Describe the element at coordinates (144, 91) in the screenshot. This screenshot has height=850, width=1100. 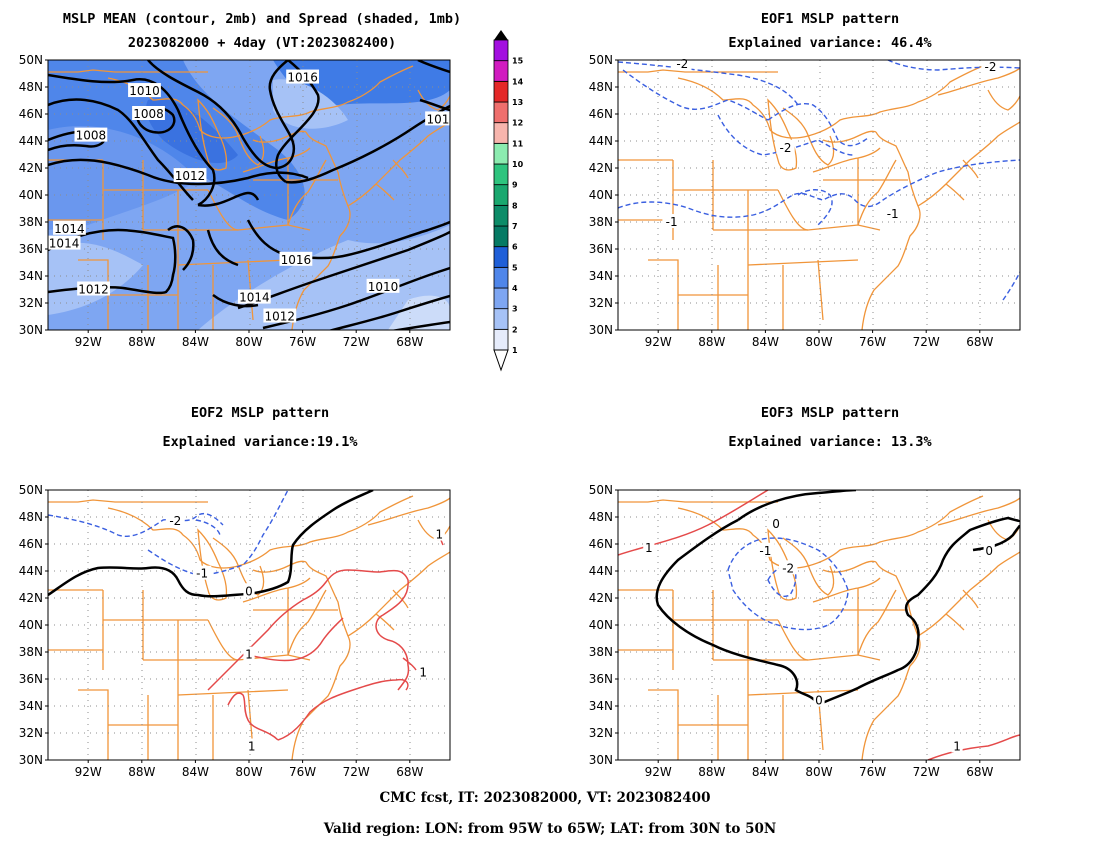
I see `contour-label: 1010` at that location.